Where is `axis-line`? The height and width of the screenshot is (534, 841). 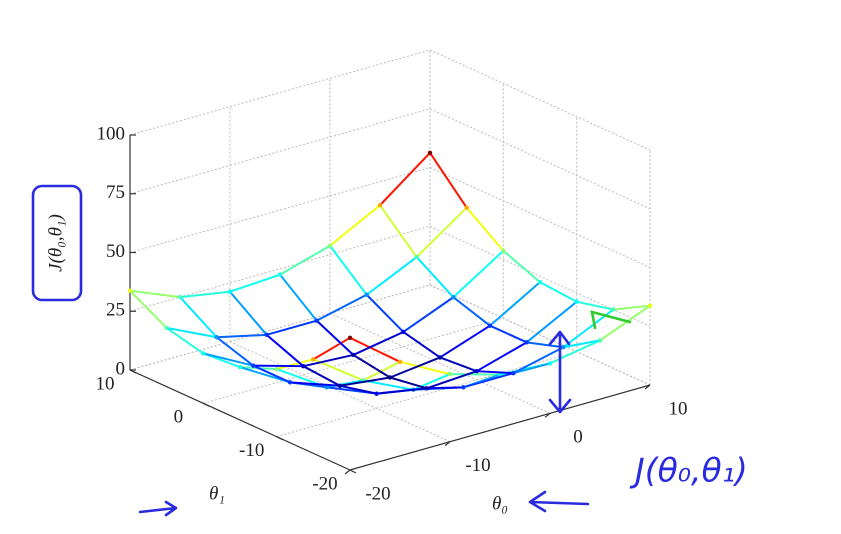 axis-line is located at coordinates (500, 427).